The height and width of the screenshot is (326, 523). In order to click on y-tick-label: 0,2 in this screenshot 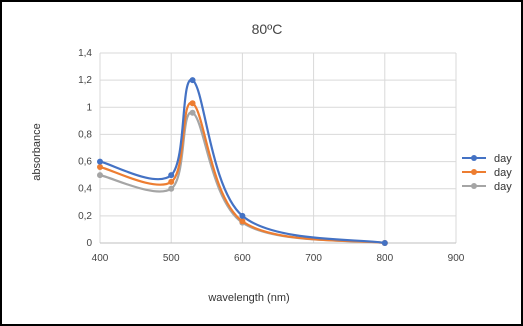, I will do `click(85, 216)`.